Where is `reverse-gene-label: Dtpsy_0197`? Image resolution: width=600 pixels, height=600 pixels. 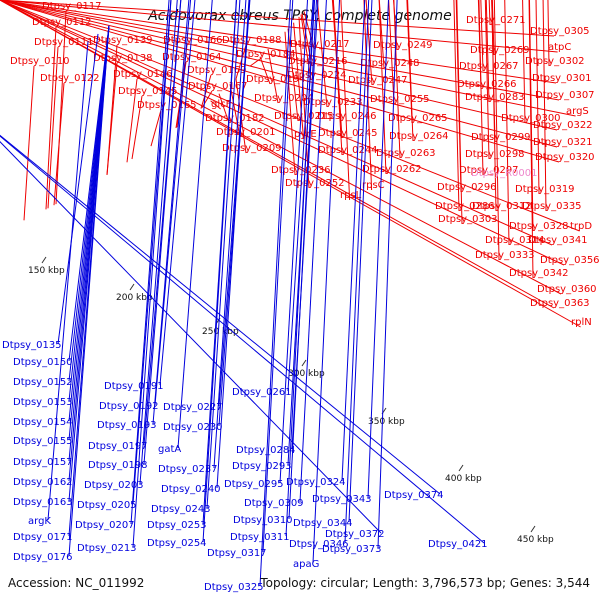
reverse-gene-label: Dtpsy_0197 is located at coordinates (118, 446).